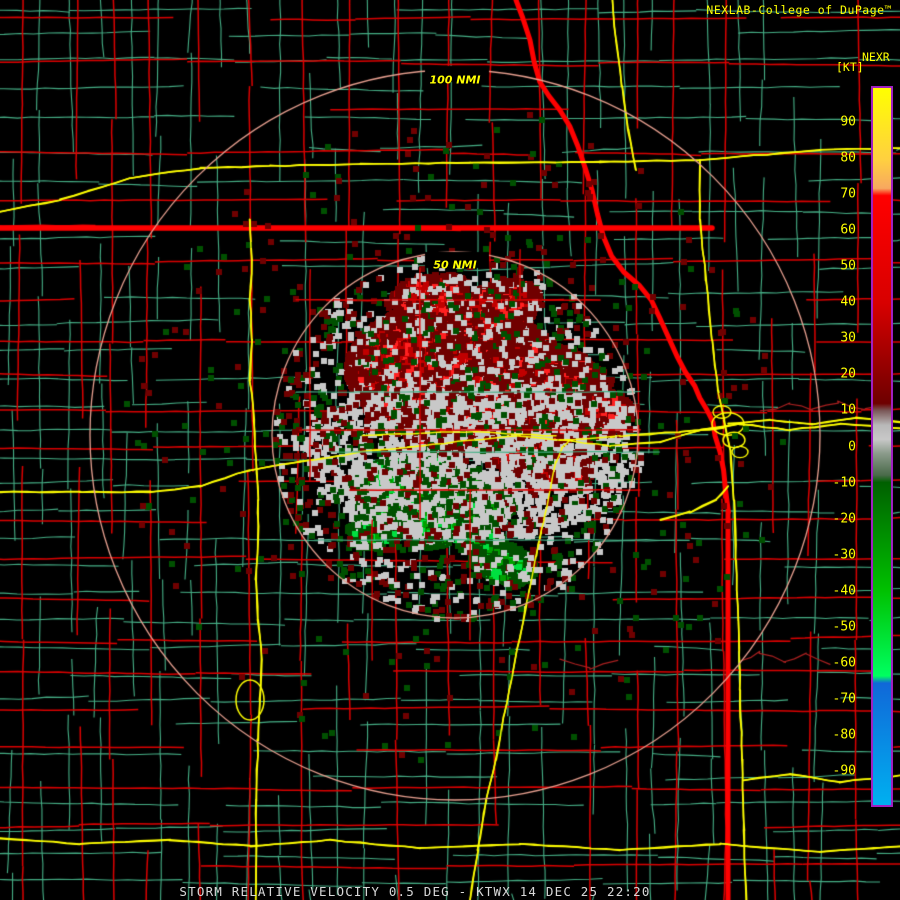 The width and height of the screenshot is (900, 900). What do you see at coordinates (844, 699) in the screenshot?
I see `colorbar-tick-minus70: -70` at bounding box center [844, 699].